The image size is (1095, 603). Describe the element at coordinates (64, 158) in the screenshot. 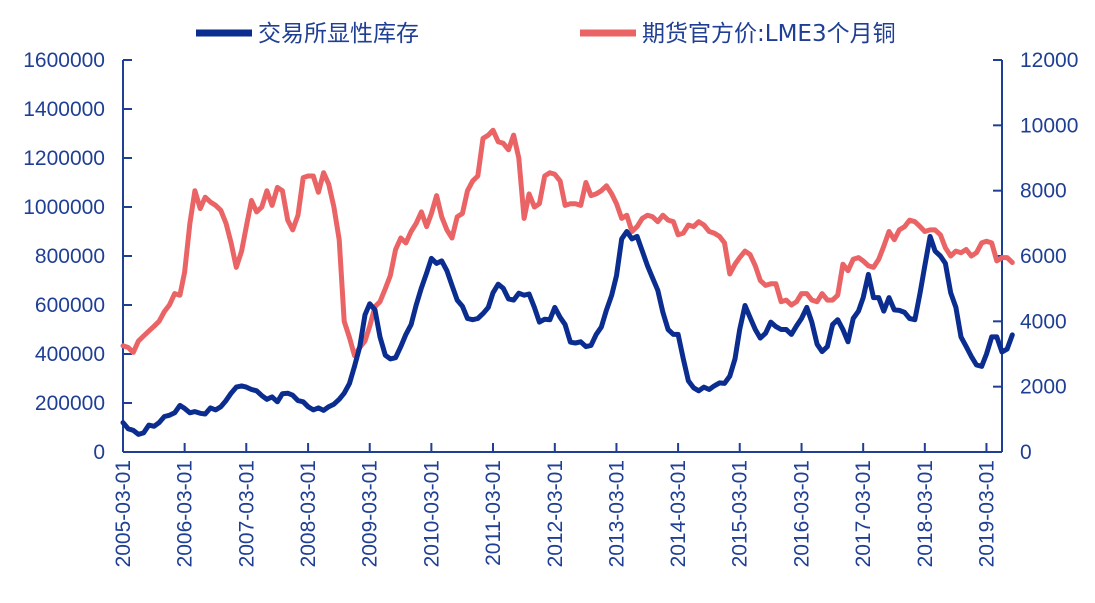

I see `y-left-tick-label: 1200000` at that location.